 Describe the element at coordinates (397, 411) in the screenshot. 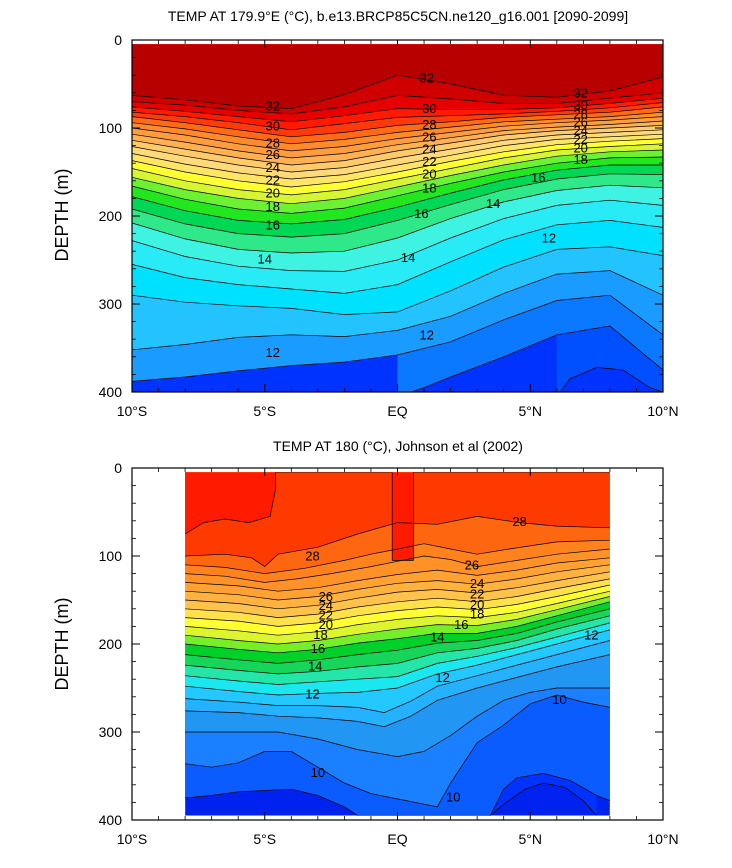

I see `panel-top-x-tick-label: EQ` at that location.